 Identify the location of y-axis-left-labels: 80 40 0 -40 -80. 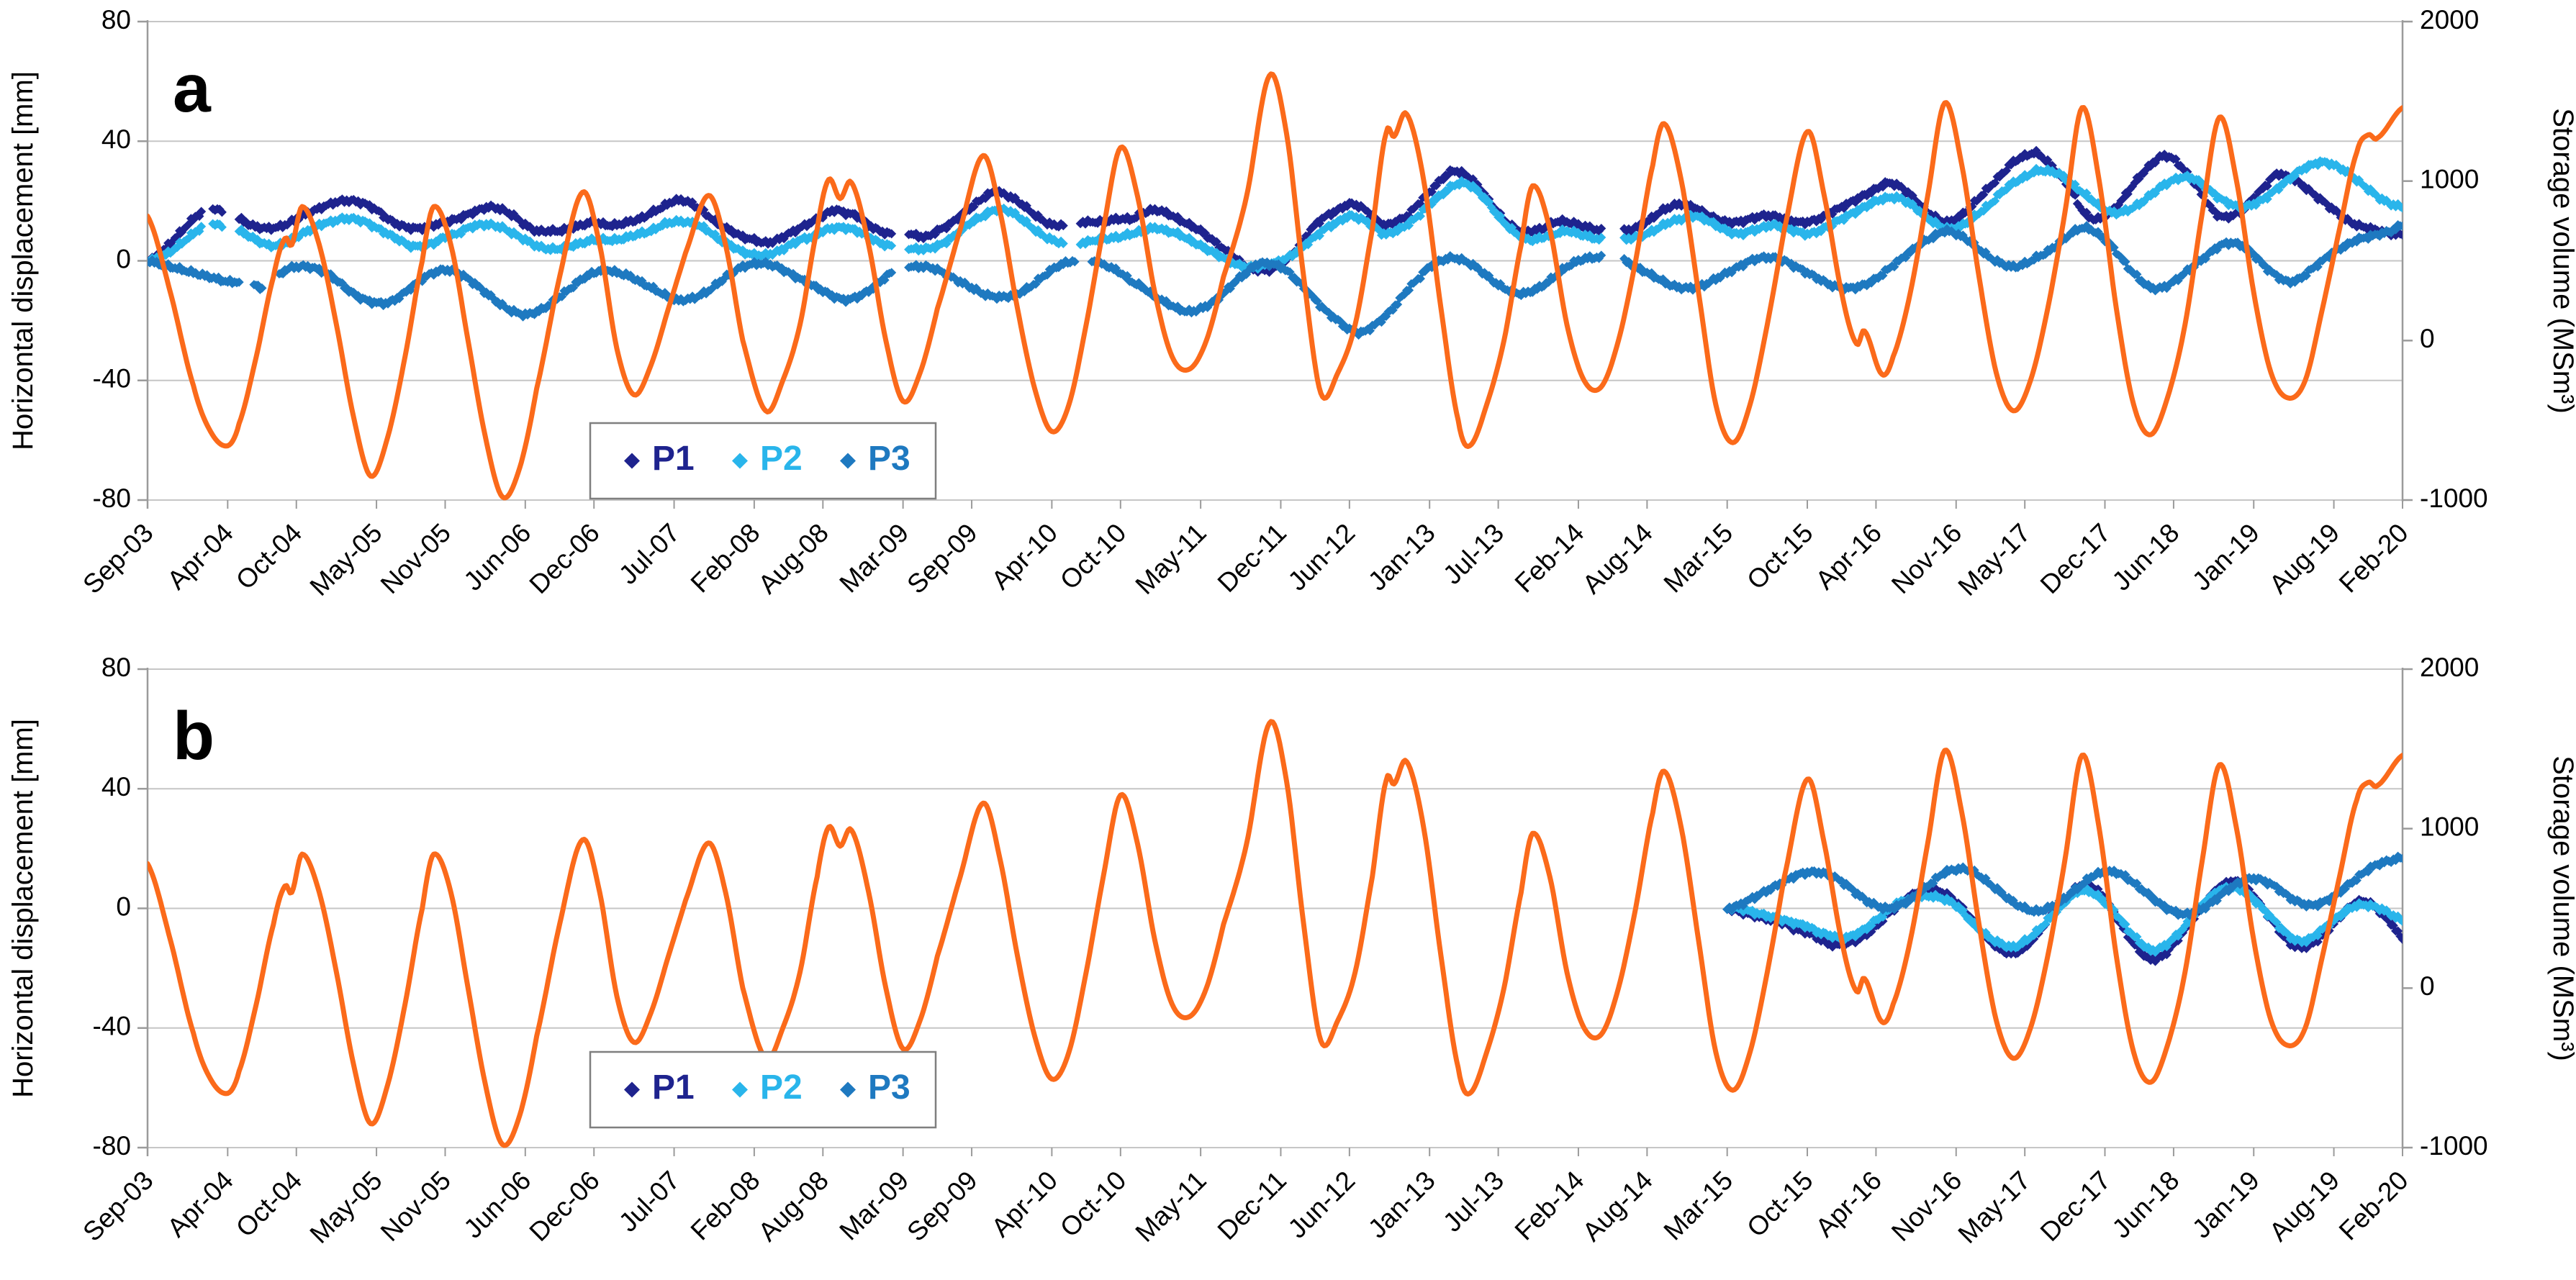
(112, 907).